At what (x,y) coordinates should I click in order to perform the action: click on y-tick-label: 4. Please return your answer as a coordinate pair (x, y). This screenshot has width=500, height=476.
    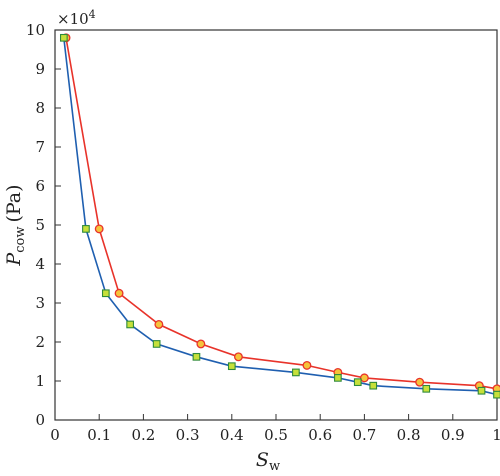
    Looking at the image, I should click on (40, 264).